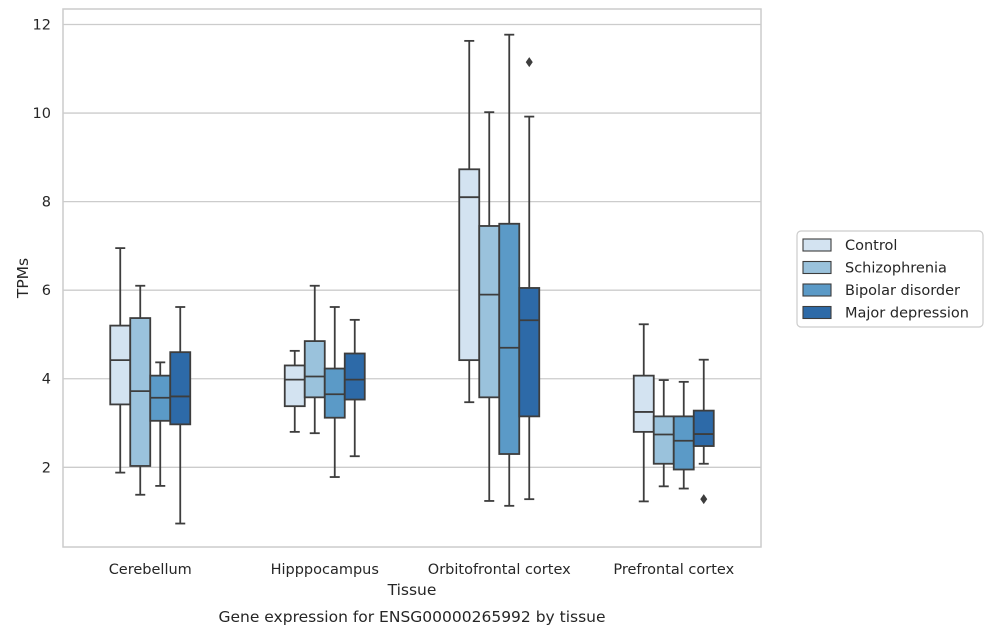 The width and height of the screenshot is (992, 634). I want to click on y-tick-label: 6, so click(46, 291).